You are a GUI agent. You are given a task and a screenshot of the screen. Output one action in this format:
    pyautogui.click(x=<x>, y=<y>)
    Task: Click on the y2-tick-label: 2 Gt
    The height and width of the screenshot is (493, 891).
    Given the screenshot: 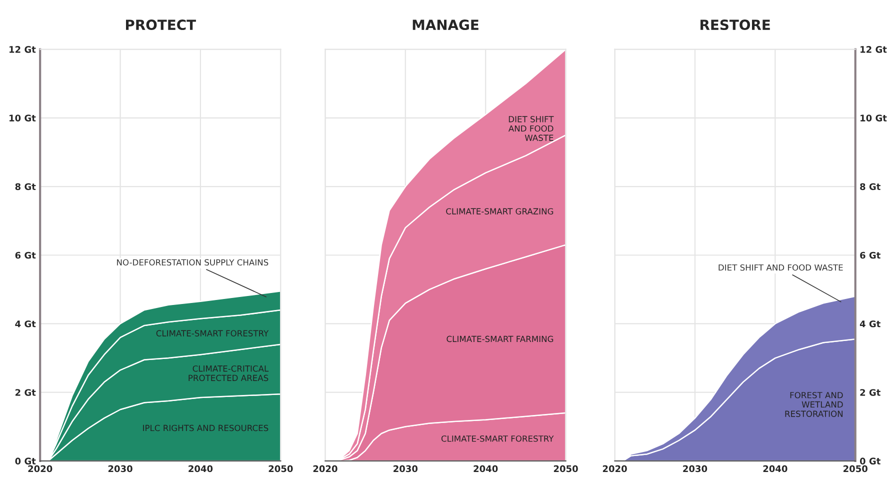 What is the action you would take?
    pyautogui.click(x=870, y=392)
    